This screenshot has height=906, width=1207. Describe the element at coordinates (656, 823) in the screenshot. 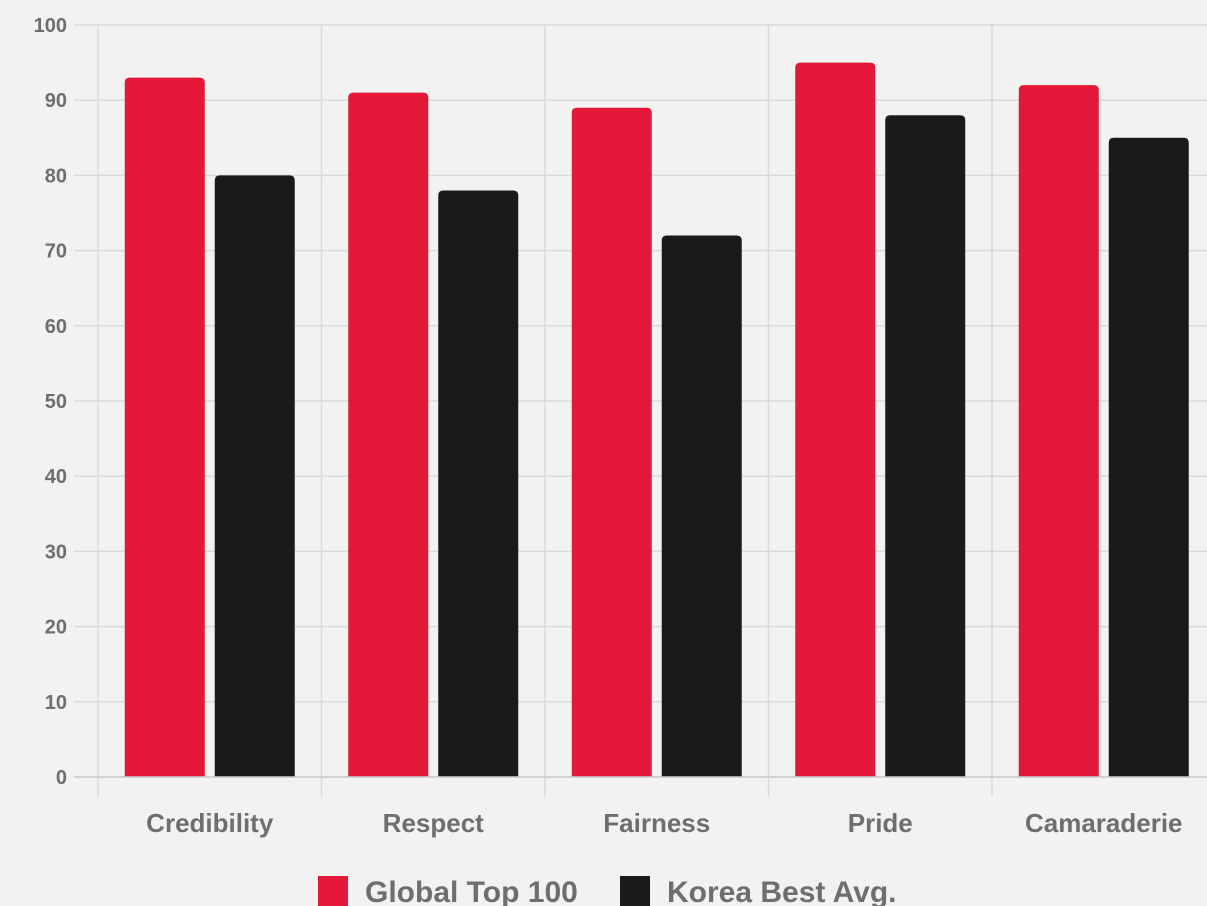

I see `x-tick-label: Fairness` at that location.